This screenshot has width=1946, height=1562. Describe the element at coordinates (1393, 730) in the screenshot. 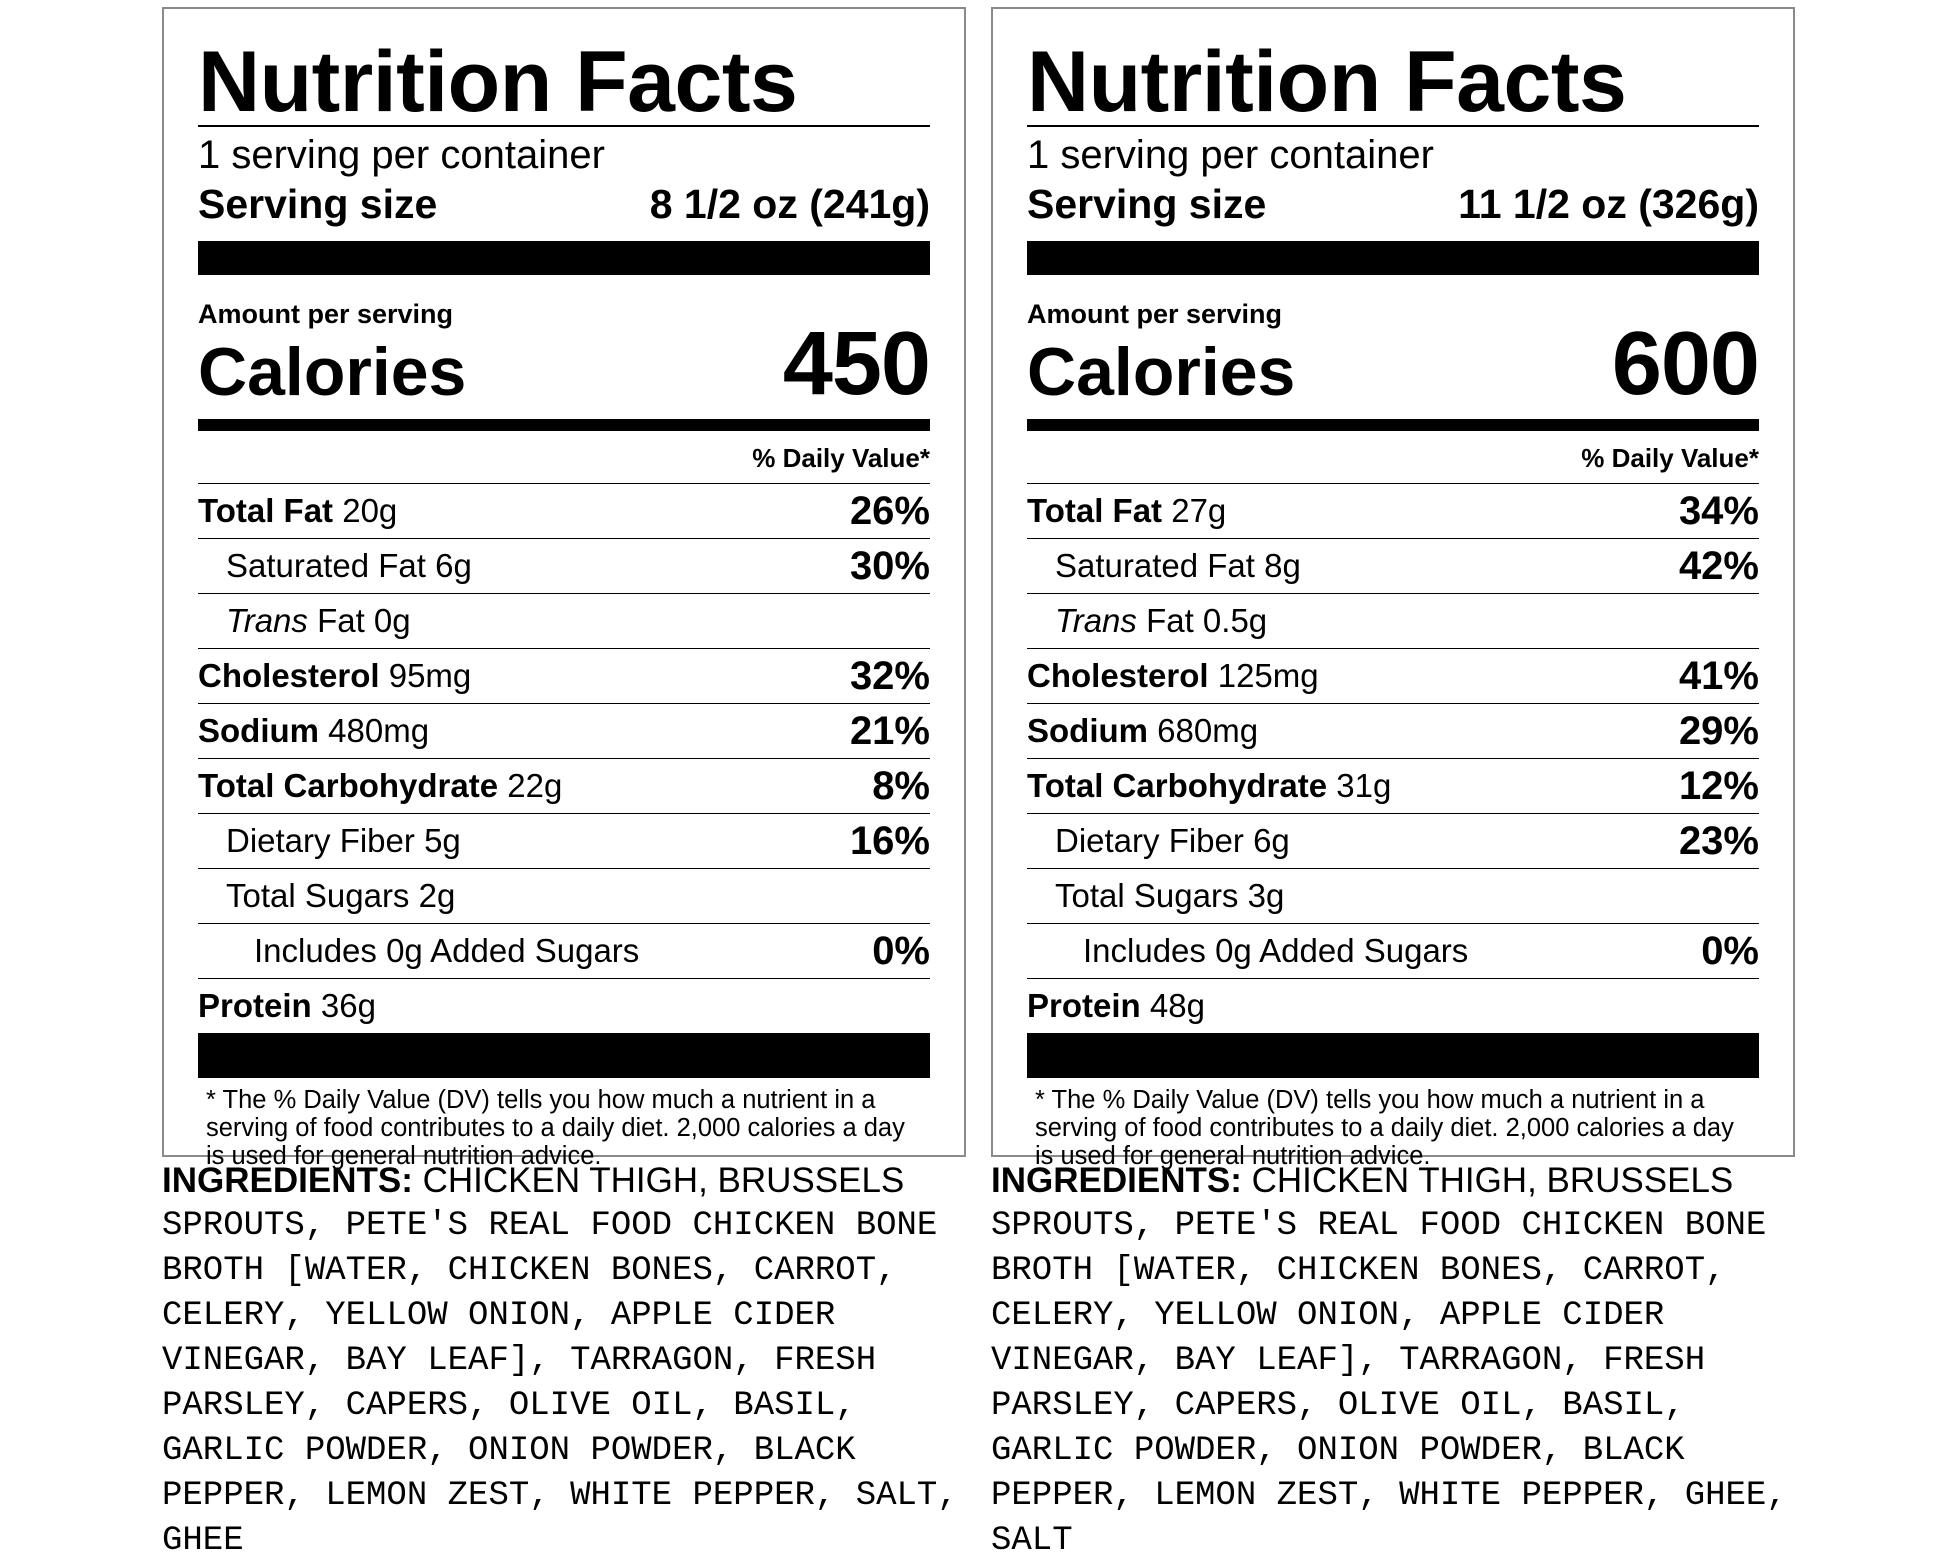

I see `nutrient-row-sodium: Sodium 680mg 29%` at that location.